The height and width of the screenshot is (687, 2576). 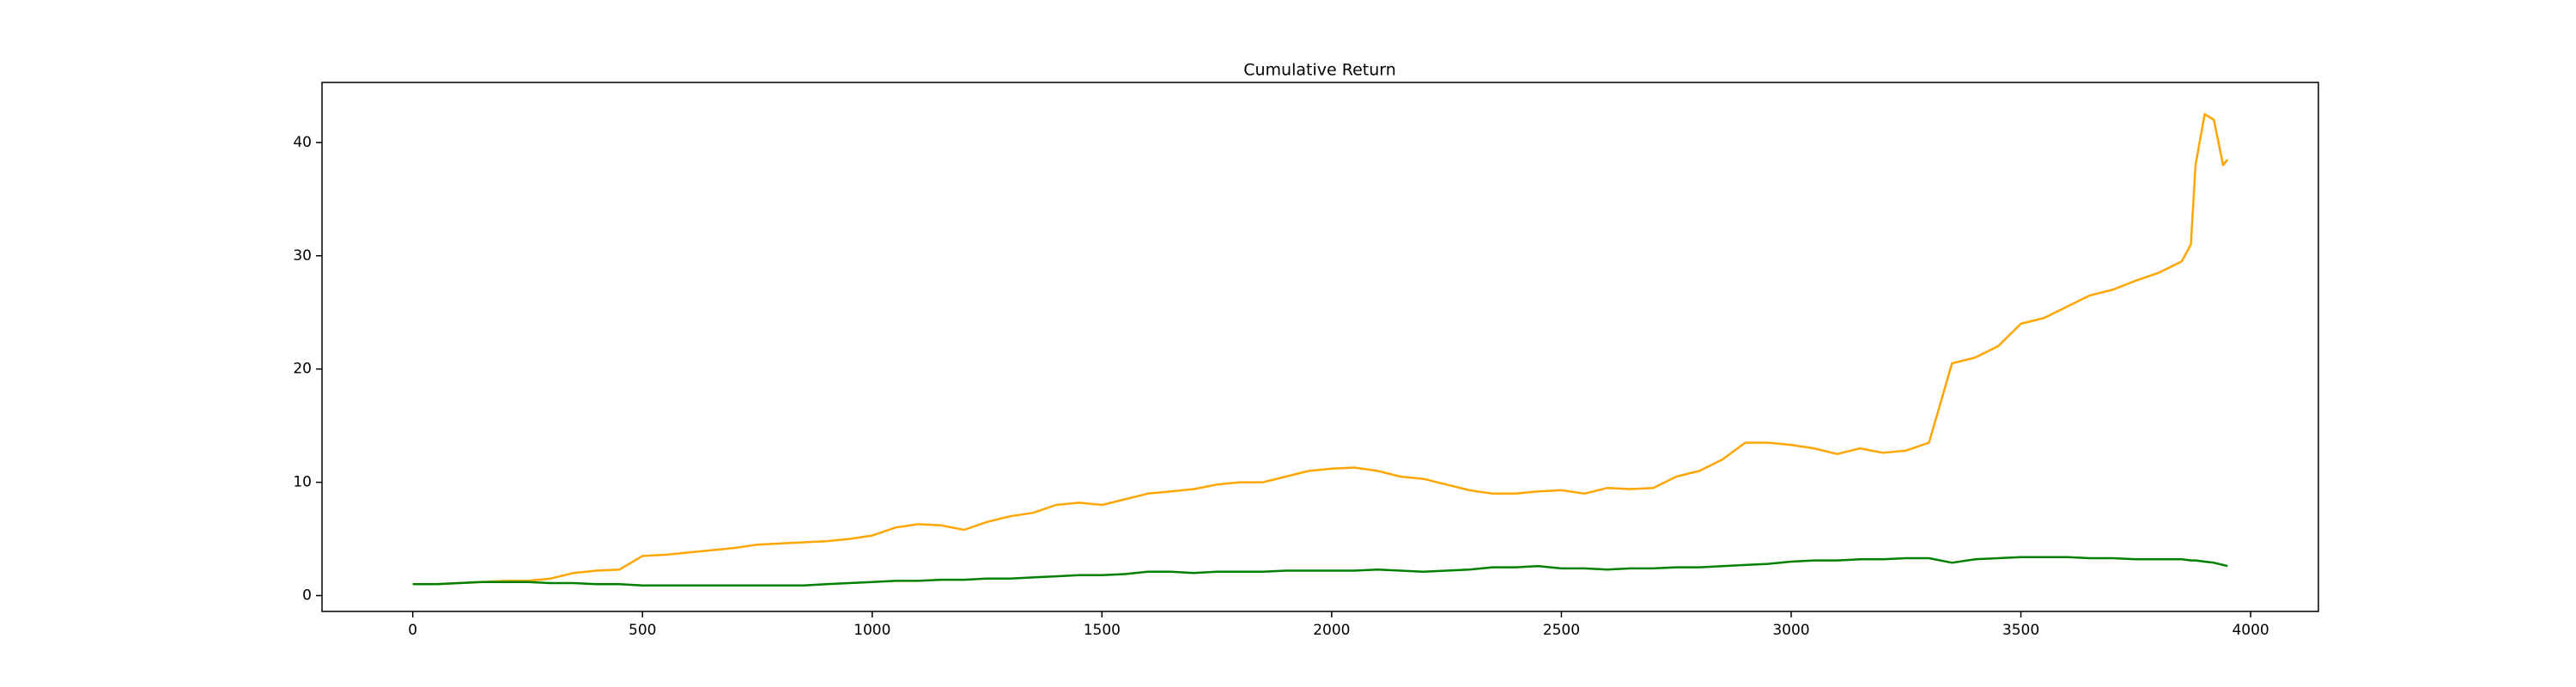 What do you see at coordinates (2020, 630) in the screenshot?
I see `x-tick-label: 3500` at bounding box center [2020, 630].